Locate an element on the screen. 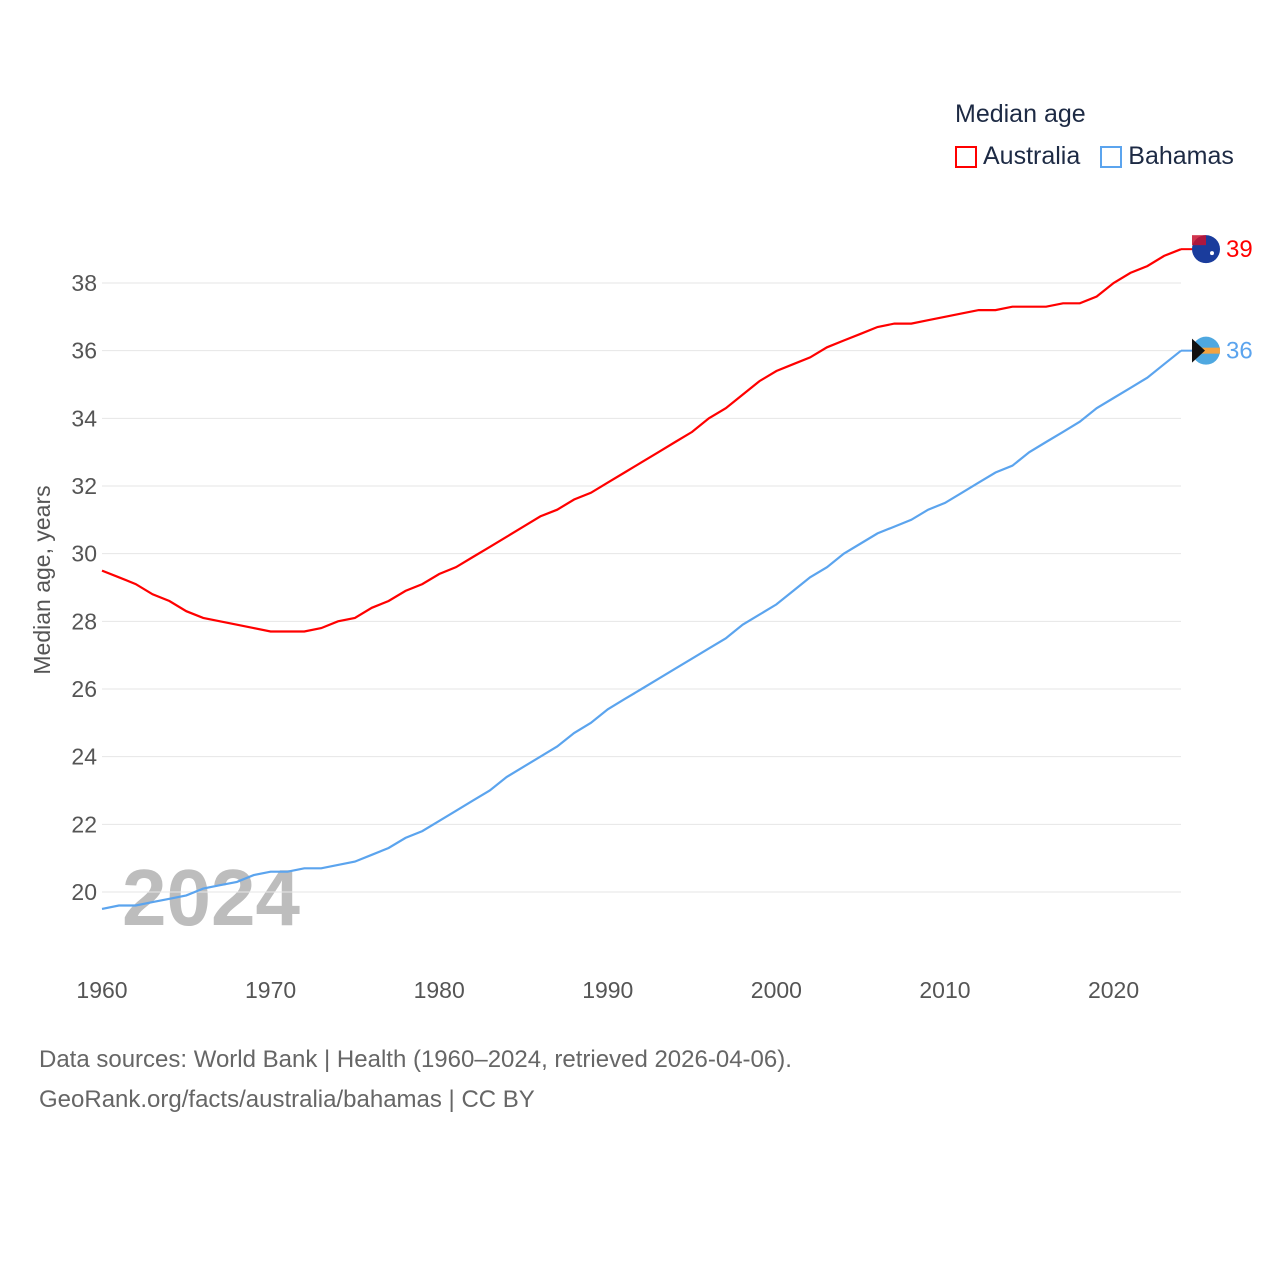 Image resolution: width=1280 pixels, height=1280 pixels. y-tick-label: 30 is located at coordinates (84, 554).